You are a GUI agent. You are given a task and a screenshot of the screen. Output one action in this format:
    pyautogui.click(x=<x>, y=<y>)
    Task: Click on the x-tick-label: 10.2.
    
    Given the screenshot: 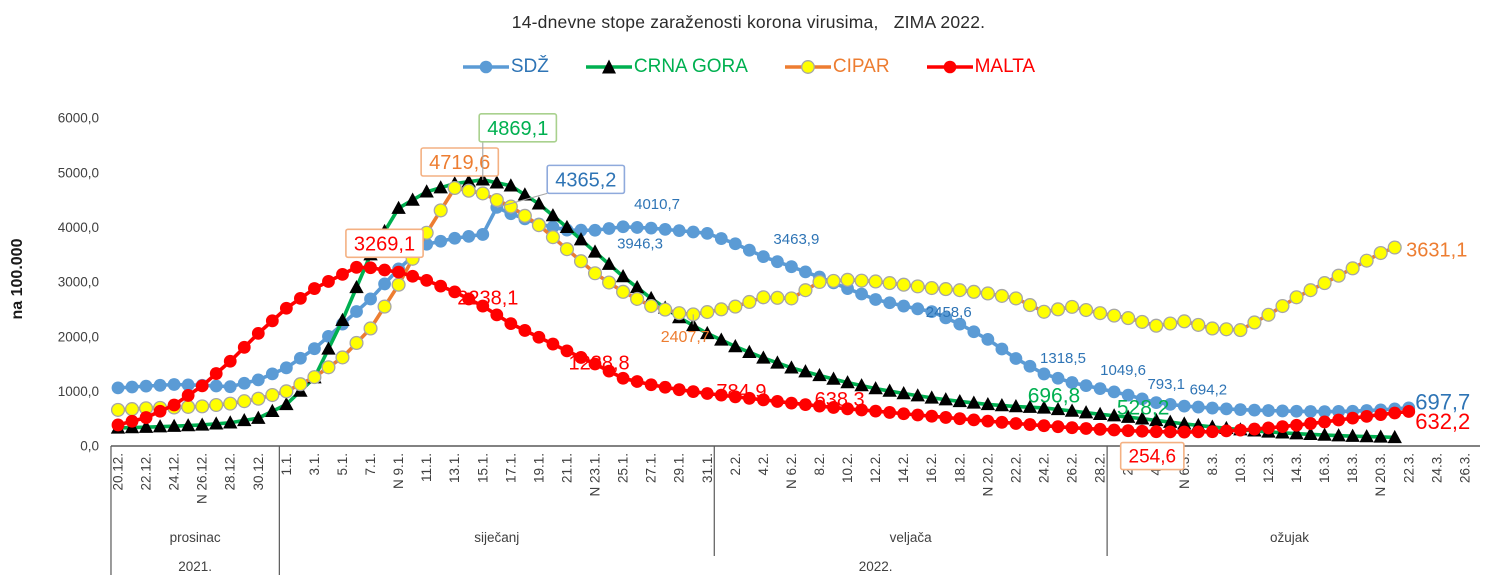 What is the action you would take?
    pyautogui.click(x=847, y=468)
    